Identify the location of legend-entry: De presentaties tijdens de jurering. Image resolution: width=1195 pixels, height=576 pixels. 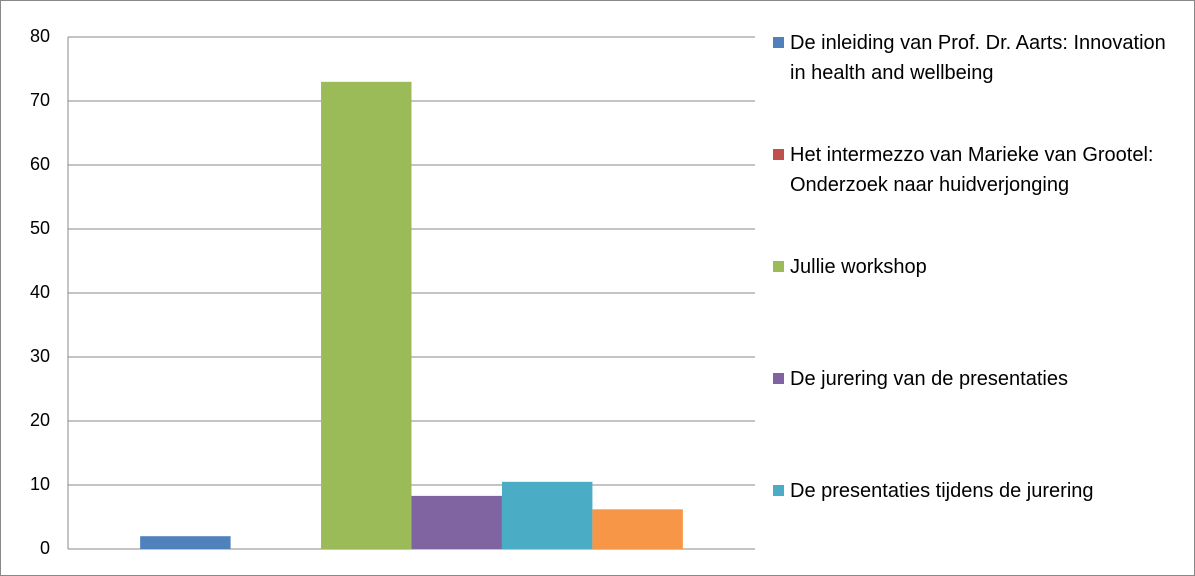
(975, 491).